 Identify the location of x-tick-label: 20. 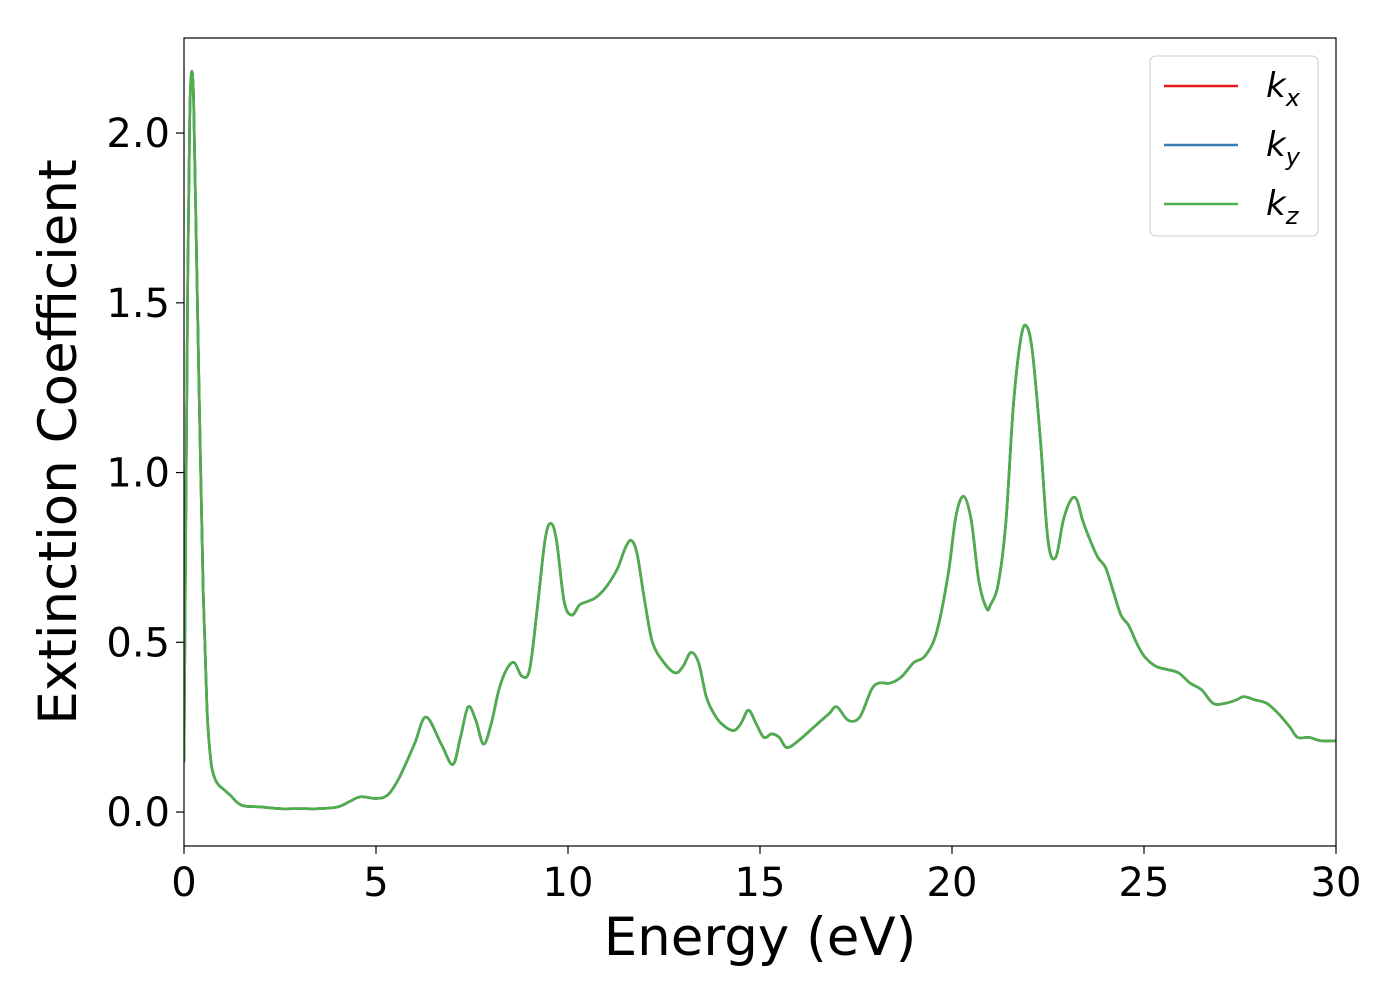
(952, 883).